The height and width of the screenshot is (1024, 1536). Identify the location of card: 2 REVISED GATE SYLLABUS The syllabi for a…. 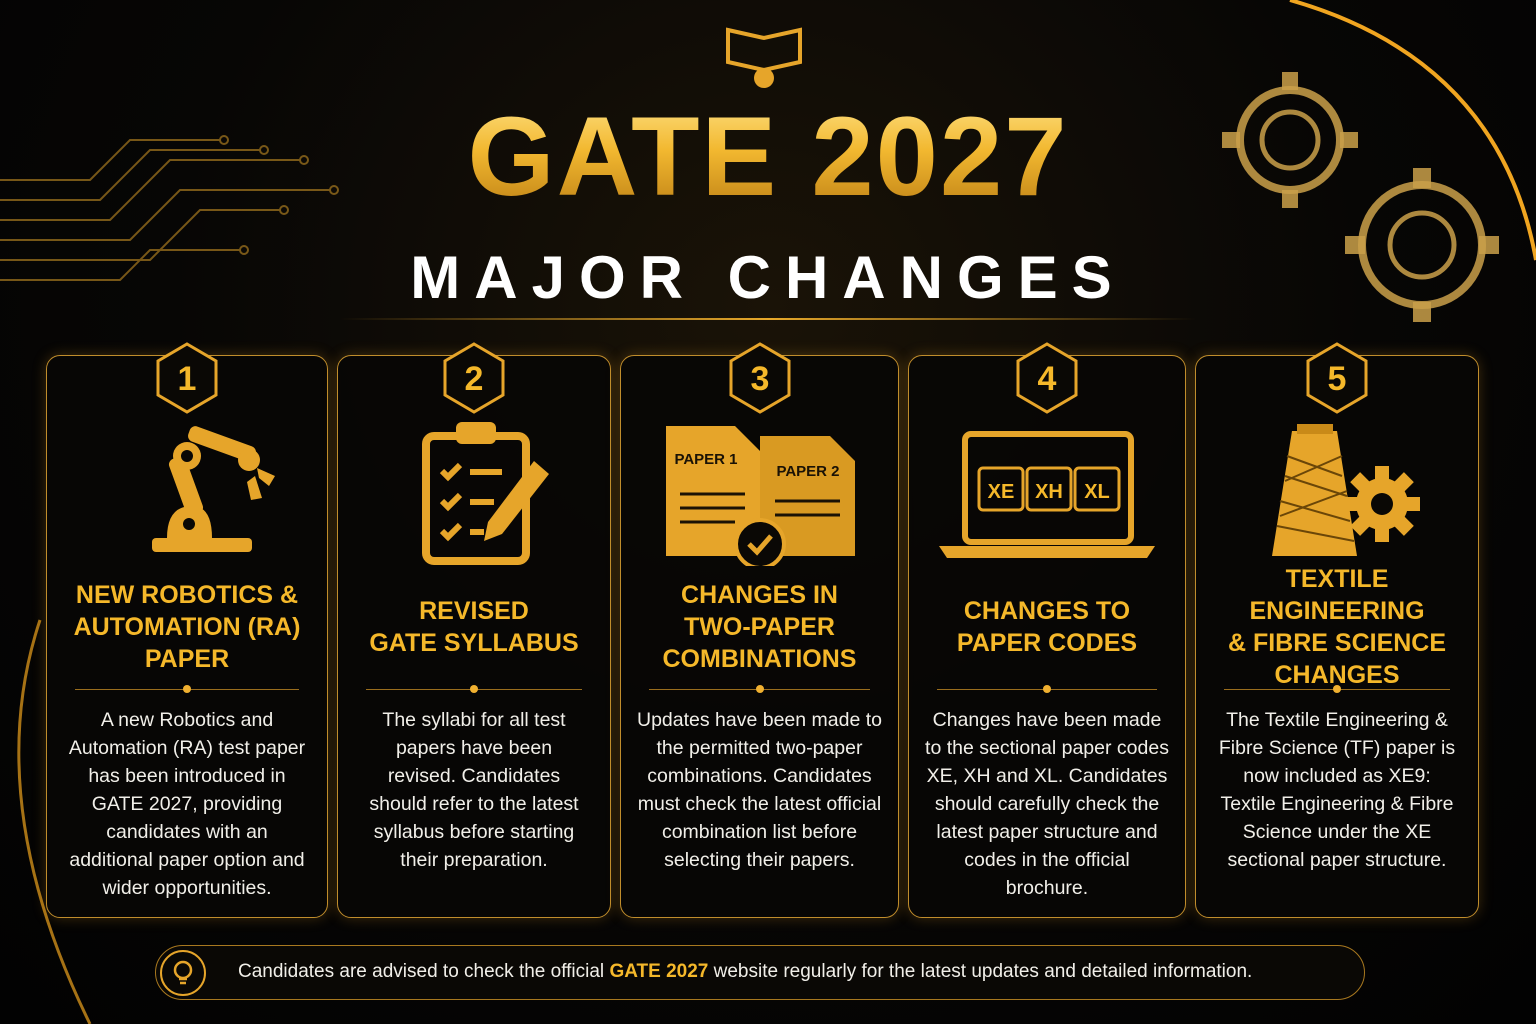
(474, 630).